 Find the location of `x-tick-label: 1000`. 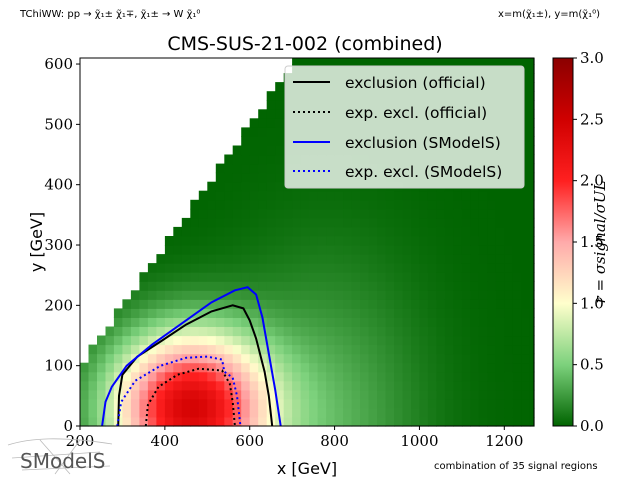

x-tick-label: 1000 is located at coordinates (419, 441).